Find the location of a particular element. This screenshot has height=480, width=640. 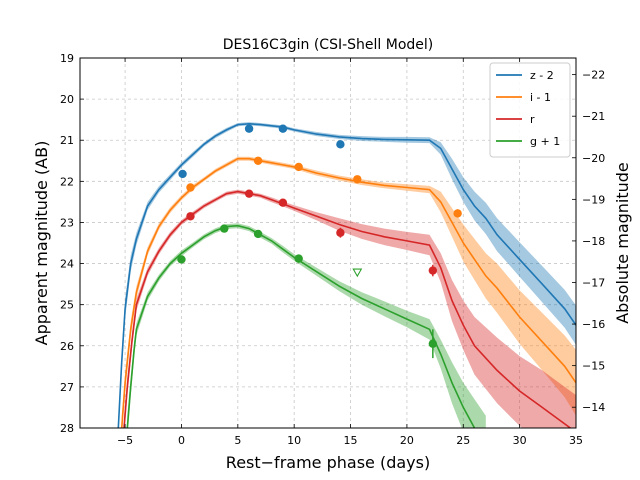

legend-box is located at coordinates (530, 110).